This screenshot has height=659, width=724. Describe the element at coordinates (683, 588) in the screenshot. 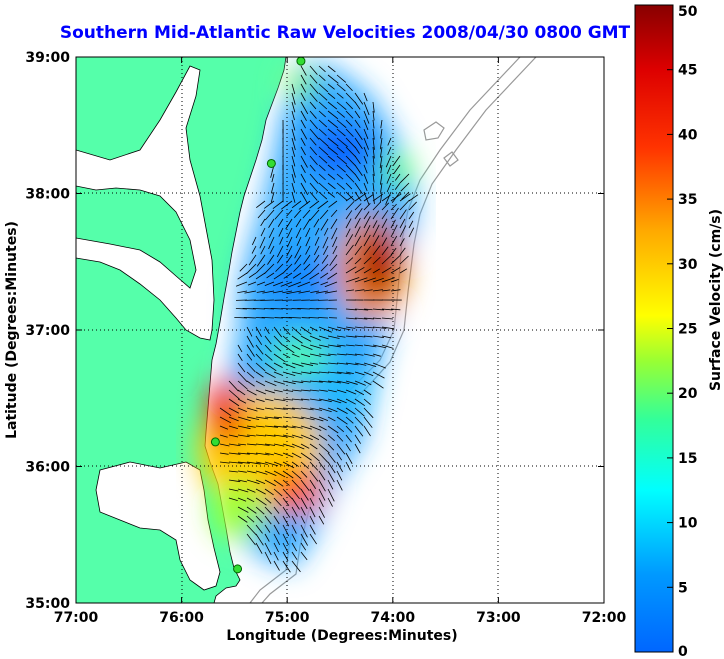

I see `colorbar-tick-label: 5` at that location.